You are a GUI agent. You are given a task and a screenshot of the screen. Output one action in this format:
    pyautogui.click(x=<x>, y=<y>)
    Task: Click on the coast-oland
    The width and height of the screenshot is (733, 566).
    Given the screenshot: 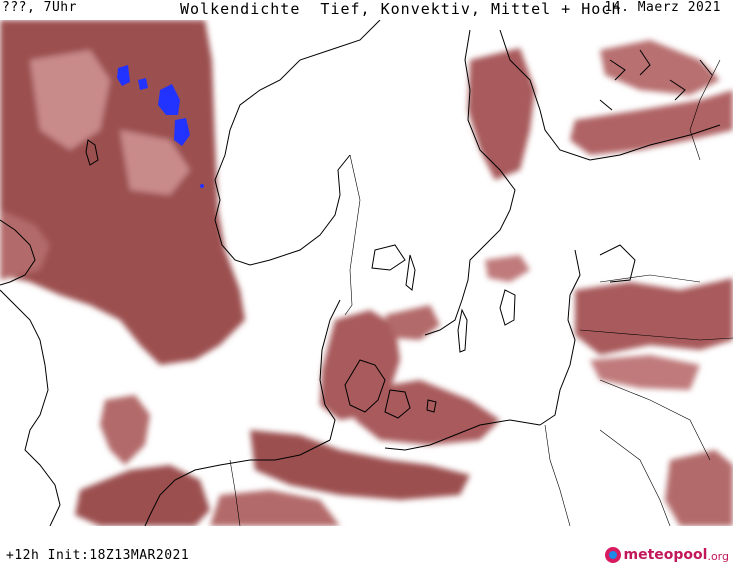 What is the action you would take?
    pyautogui.click(x=462, y=330)
    